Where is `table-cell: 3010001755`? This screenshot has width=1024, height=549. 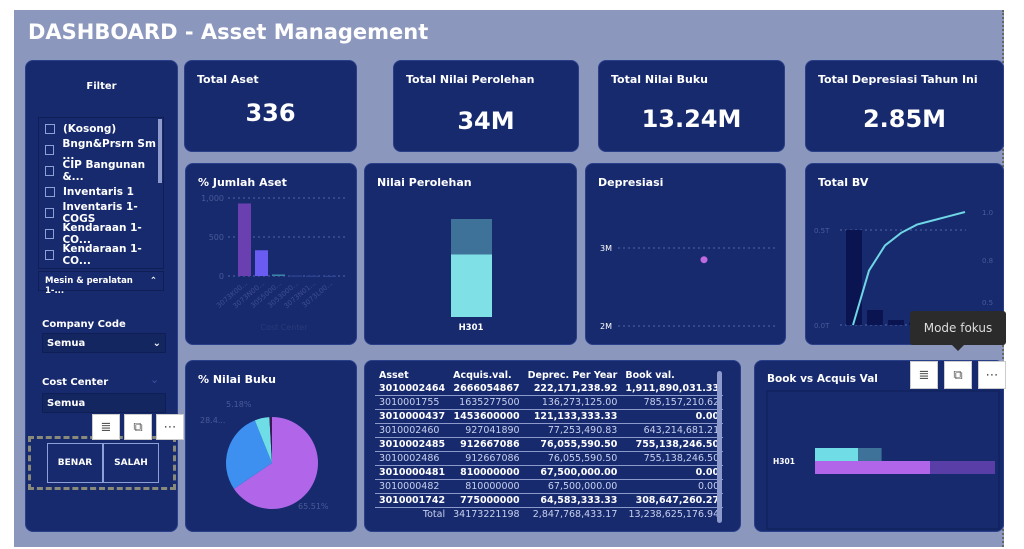
table-cell: 3010001755 is located at coordinates (412, 402).